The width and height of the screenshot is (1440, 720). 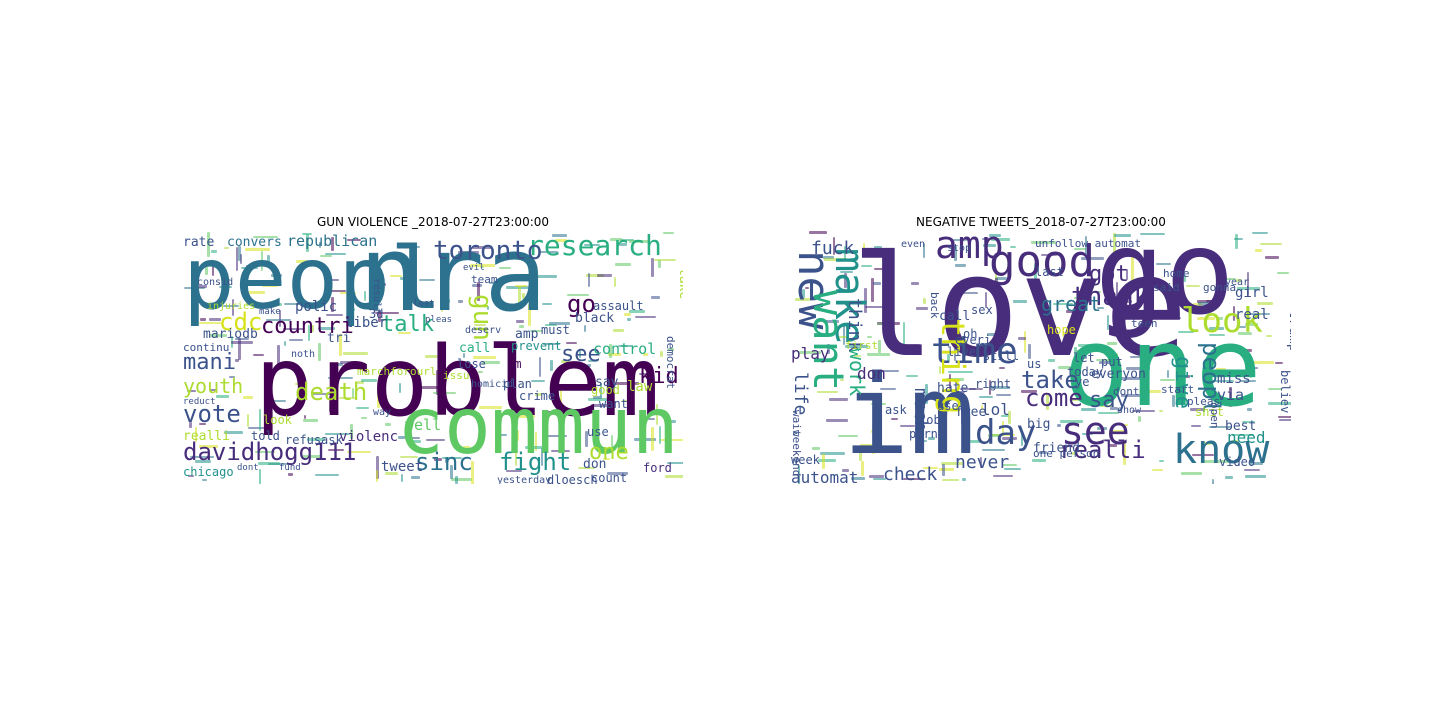 I want to click on right-cloud-word: even, so click(x=913, y=244).